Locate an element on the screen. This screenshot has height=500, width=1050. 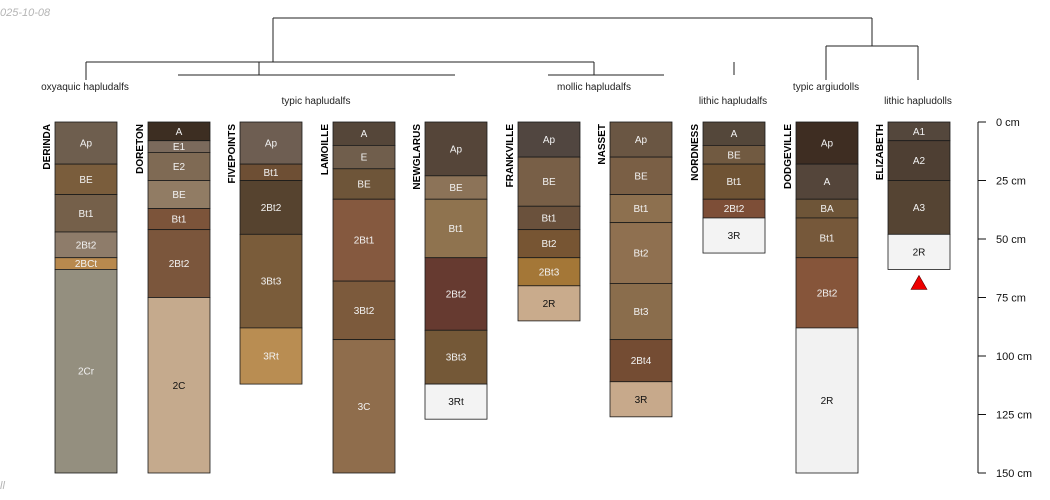
horizon-label: 3C is located at coordinates (364, 407).